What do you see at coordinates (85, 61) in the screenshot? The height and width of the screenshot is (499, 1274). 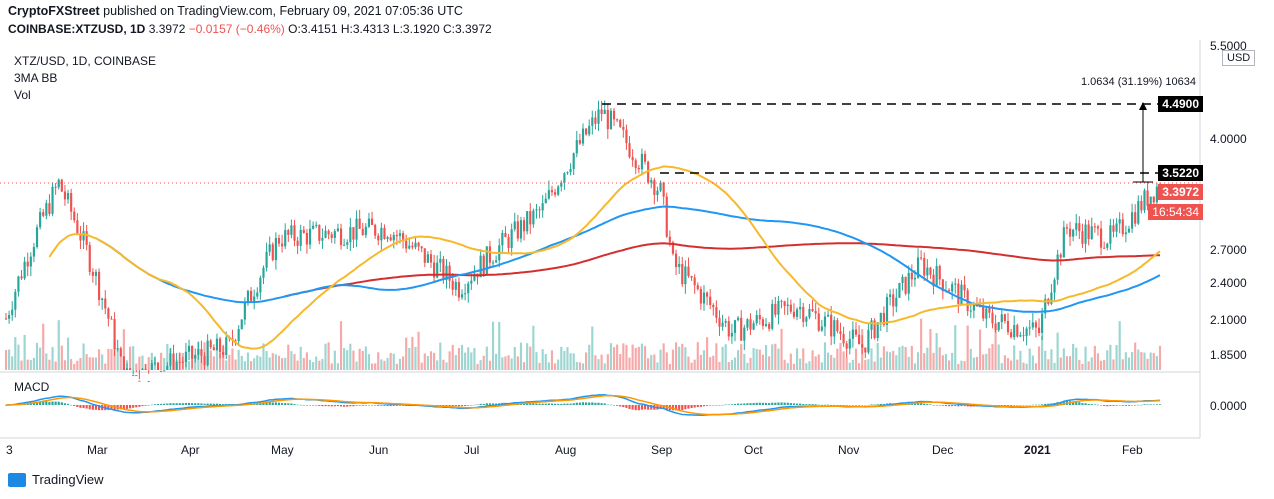 I see `legend-symbol: XTZ/USD, 1D, COINBASE` at bounding box center [85, 61].